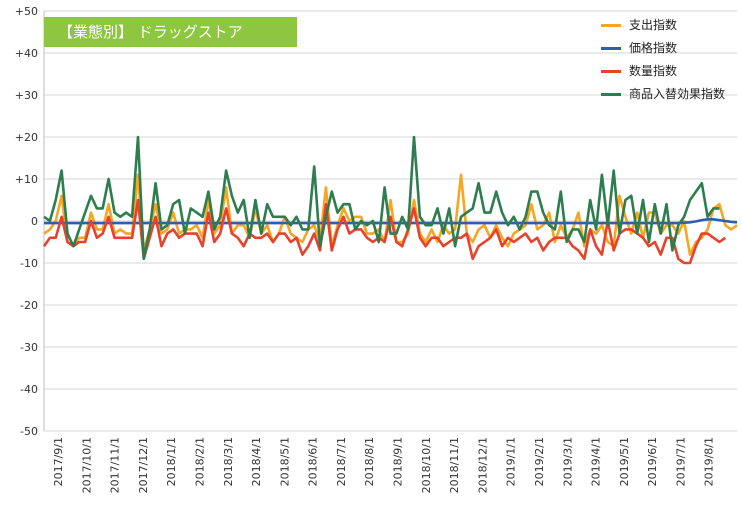 This screenshot has height=510, width=742. Describe the element at coordinates (652, 461) in the screenshot. I see `x-tick-label: 2019/6/1` at that location.